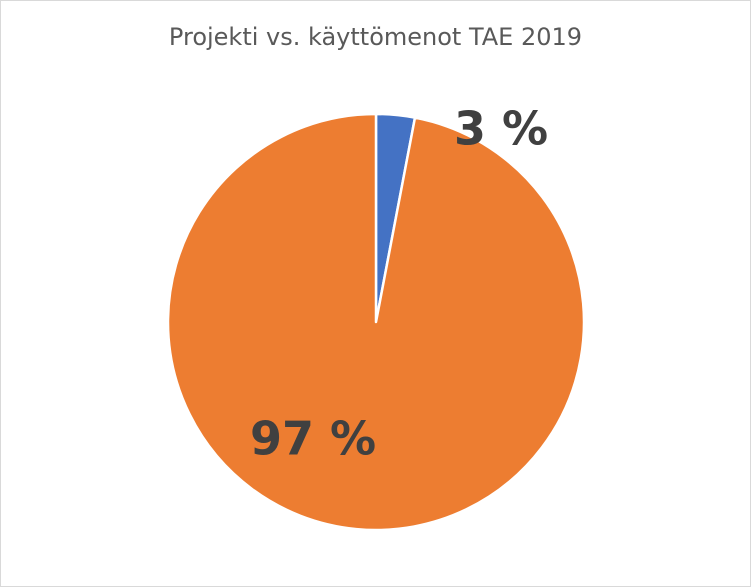 This screenshot has height=587, width=751. What do you see at coordinates (501, 129) in the screenshot?
I see `data-label-1: 3 %` at bounding box center [501, 129].